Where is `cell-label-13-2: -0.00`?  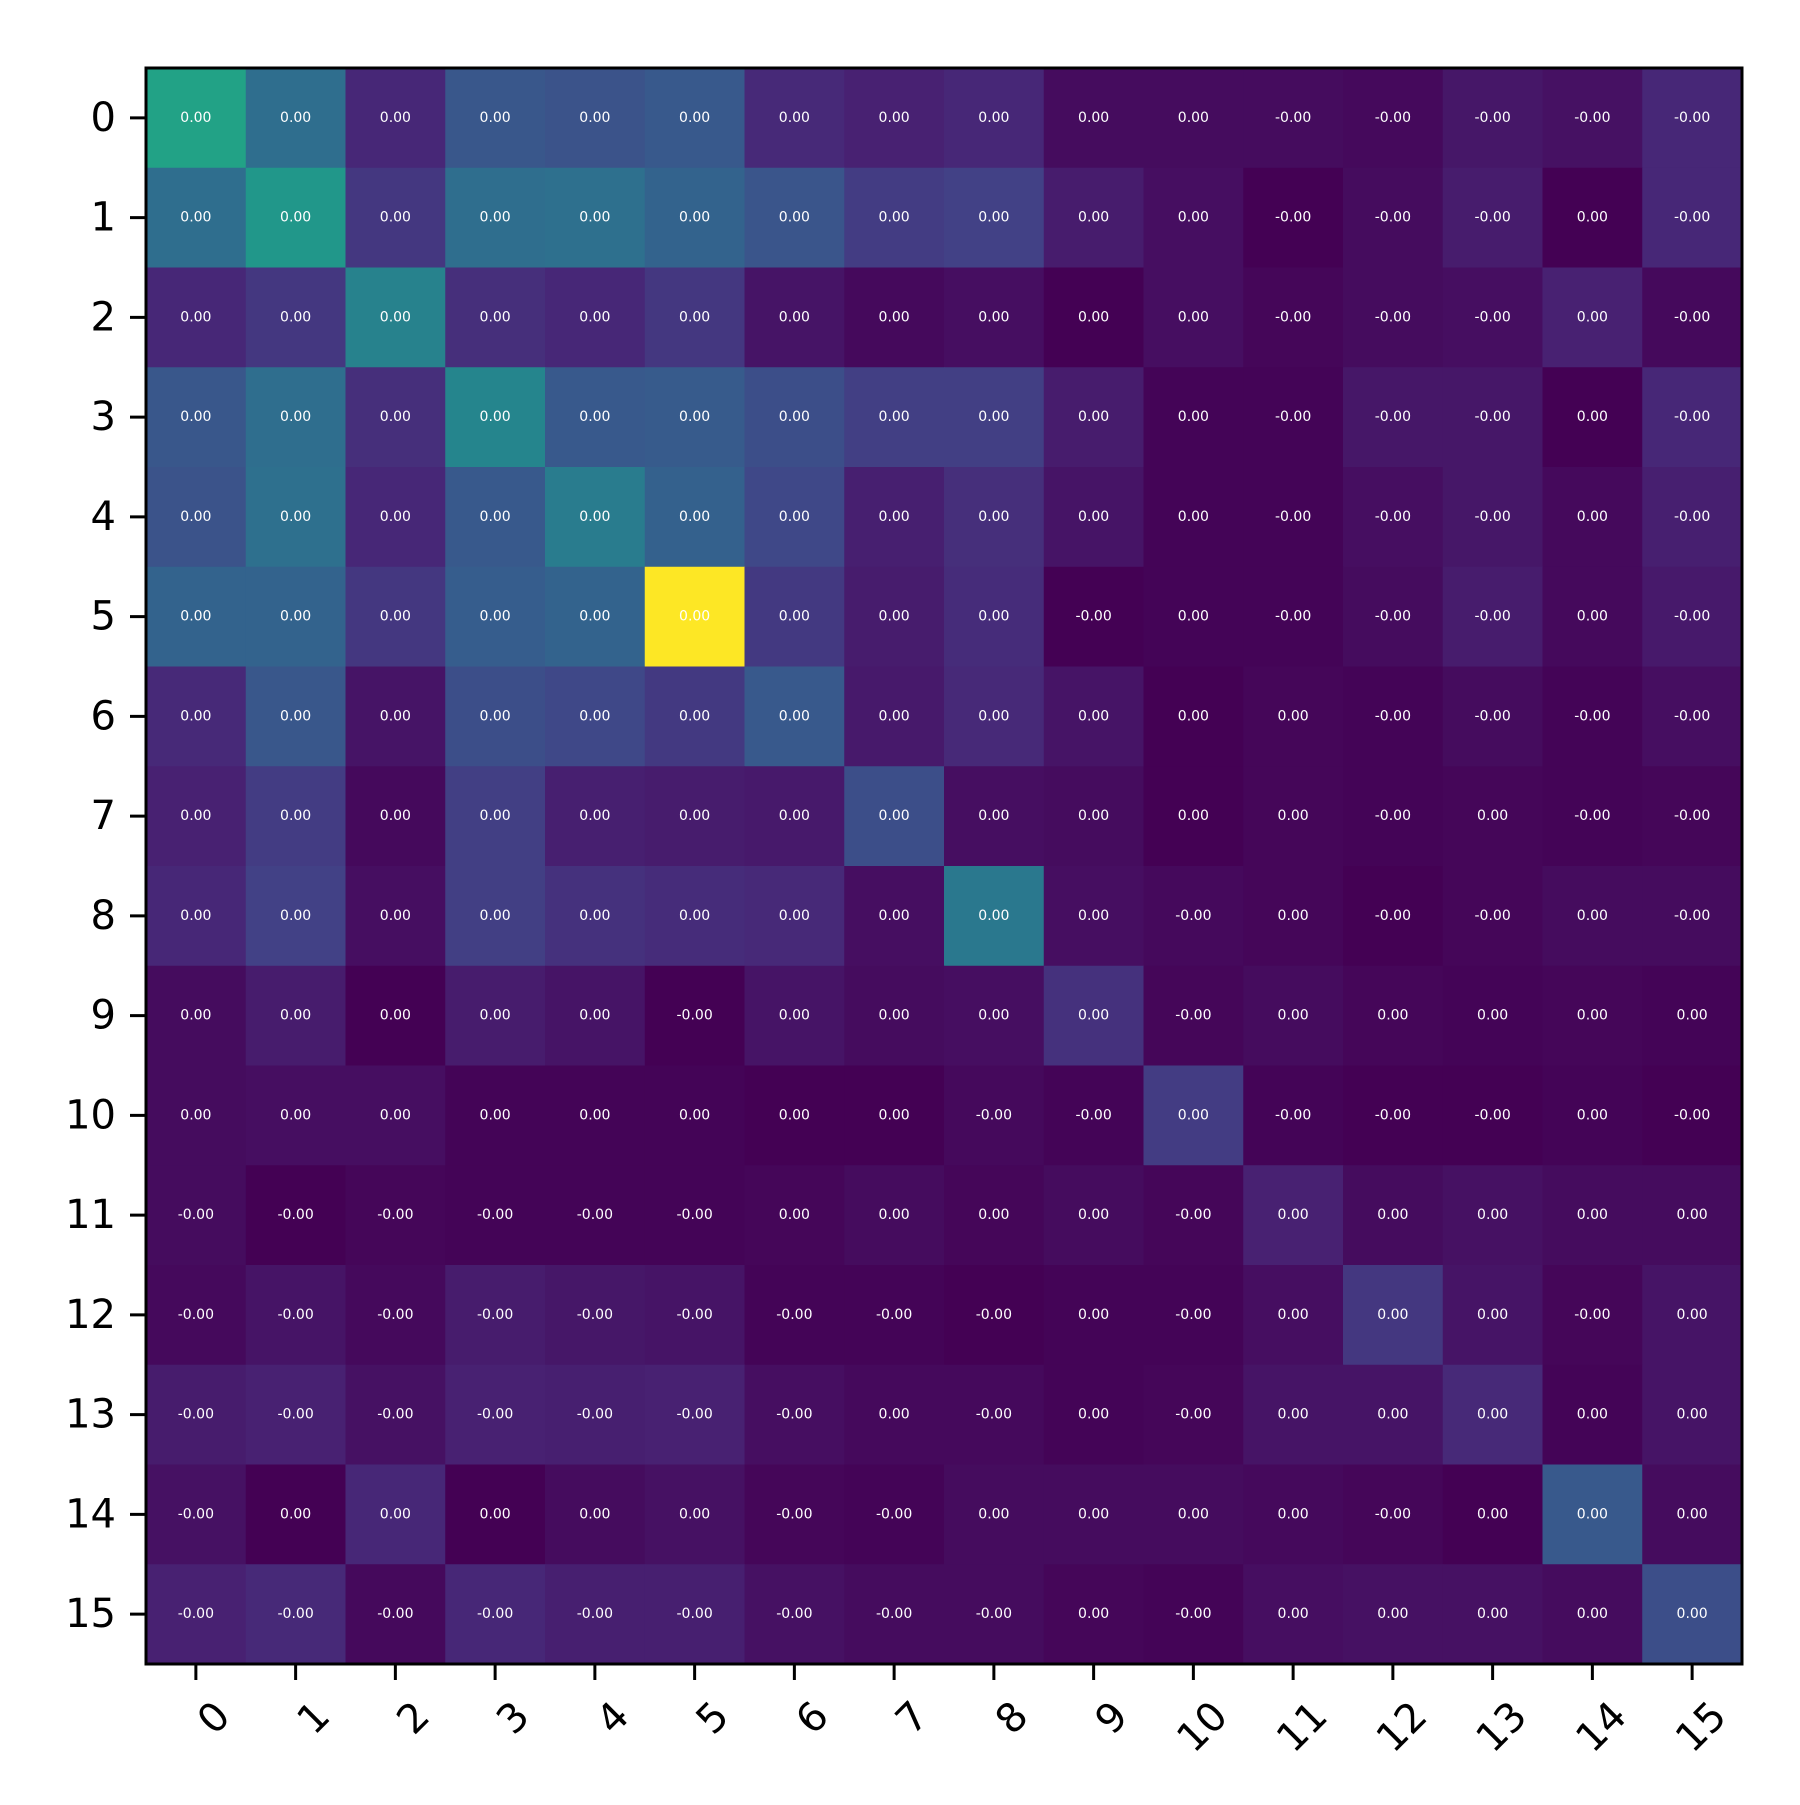
cell-label-13-2: -0.00 is located at coordinates (395, 1415).